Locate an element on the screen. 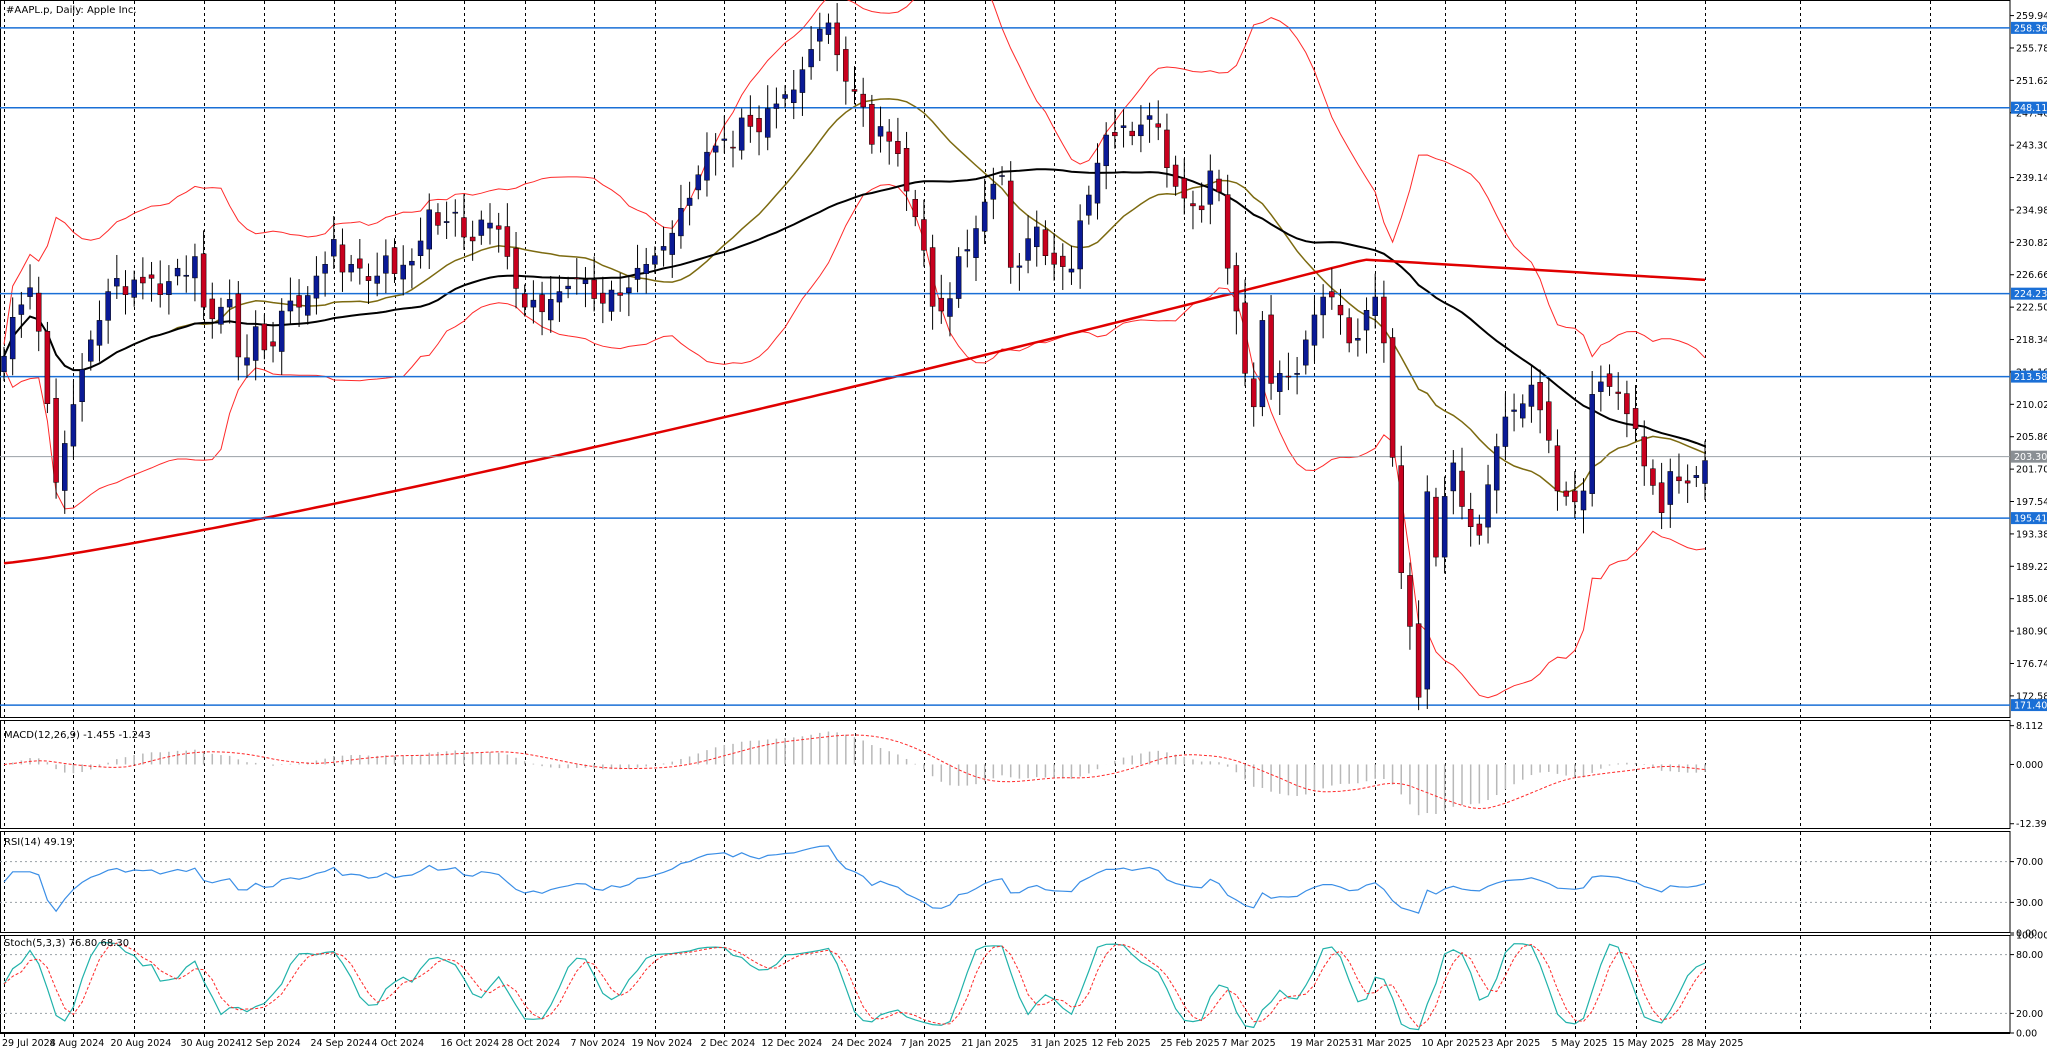 This screenshot has width=2047, height=1055. rsi-pane is located at coordinates (1005, 879).